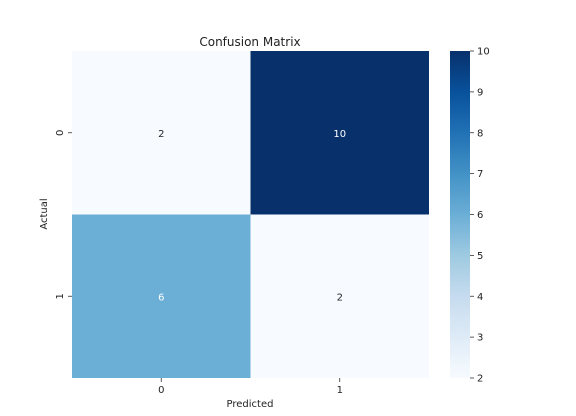  What do you see at coordinates (480, 297) in the screenshot?
I see `colorbar-tick-label: 4` at bounding box center [480, 297].